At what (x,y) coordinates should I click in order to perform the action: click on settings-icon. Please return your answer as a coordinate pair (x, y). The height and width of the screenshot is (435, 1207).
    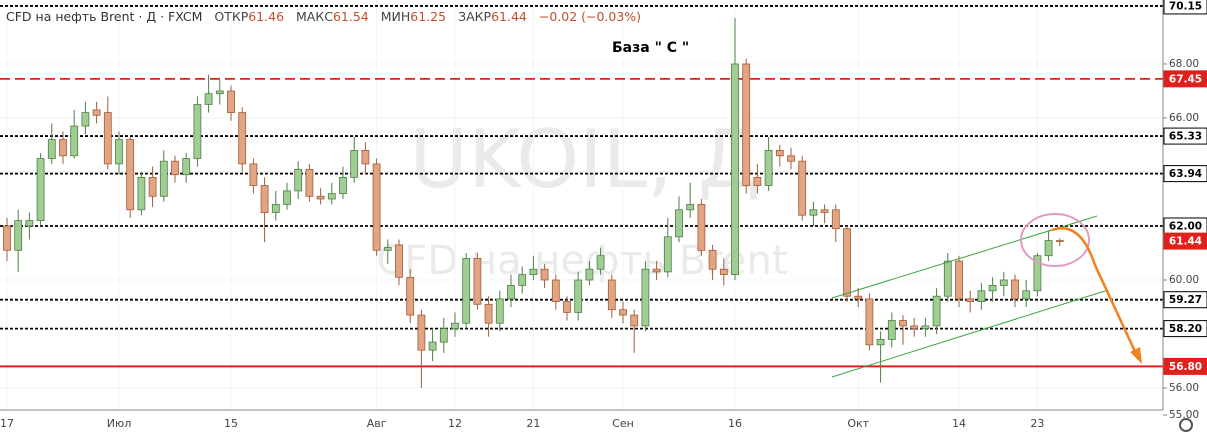
    Looking at the image, I should click on (1186, 425).